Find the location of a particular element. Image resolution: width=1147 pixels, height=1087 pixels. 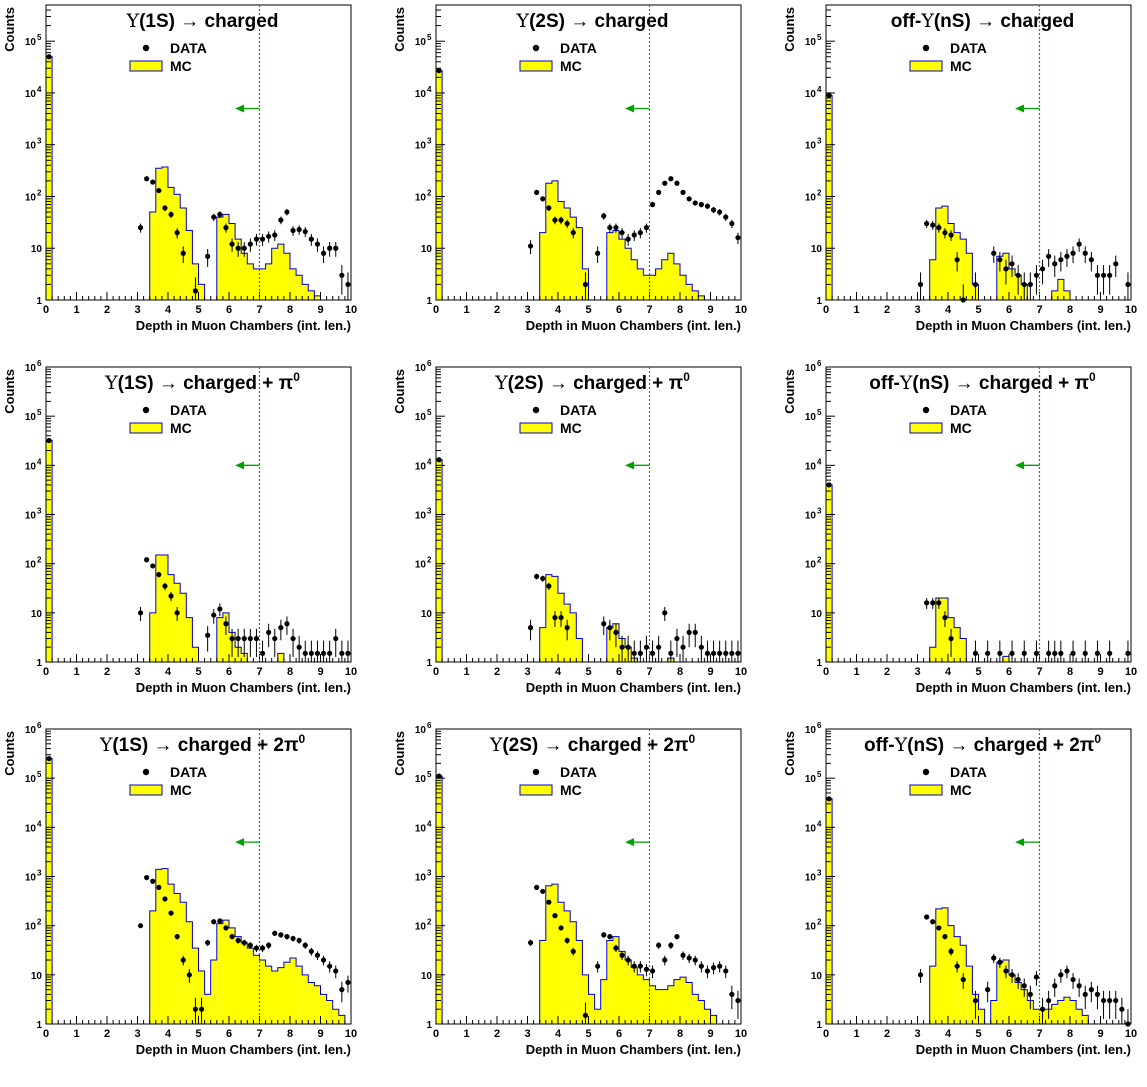

x-tick-label: 4 is located at coordinates (558, 672).